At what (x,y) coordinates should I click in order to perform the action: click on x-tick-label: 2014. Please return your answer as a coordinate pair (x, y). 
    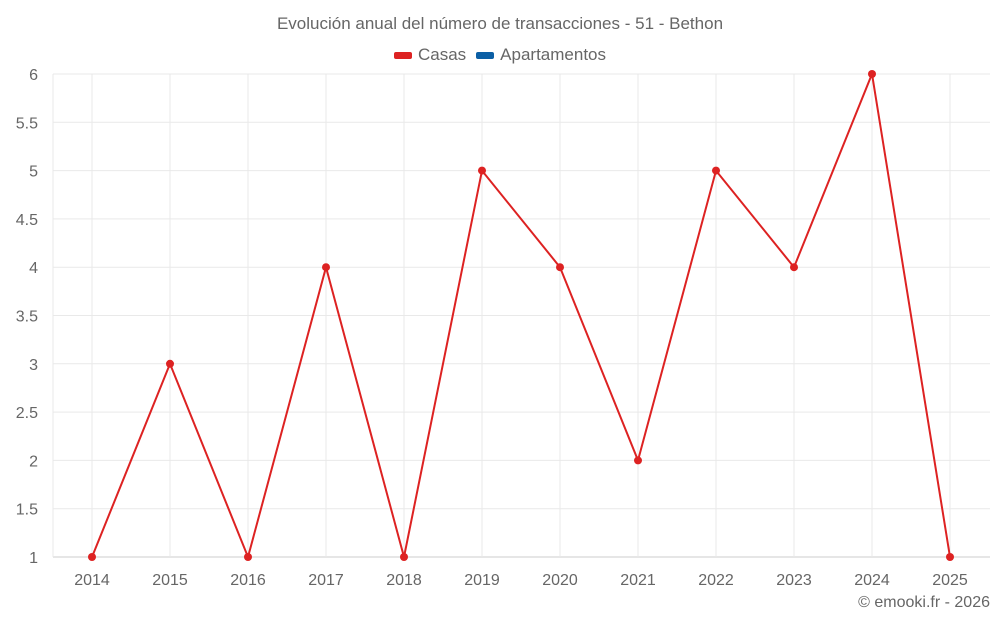
    Looking at the image, I should click on (92, 580).